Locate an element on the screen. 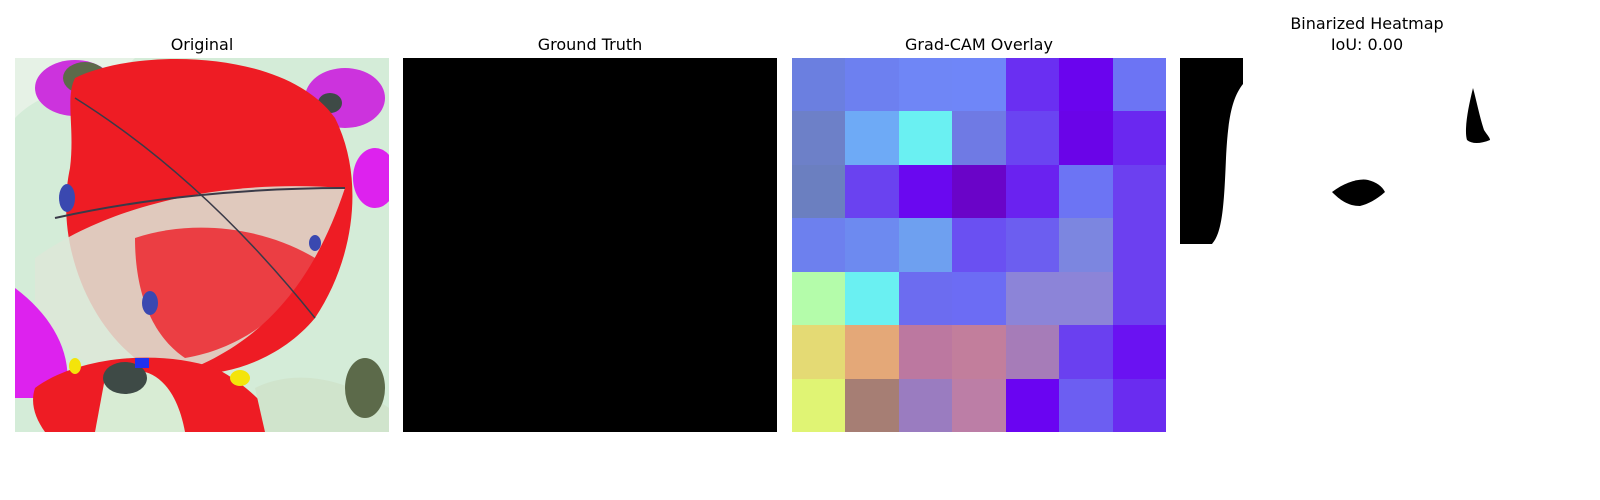 Image resolution: width=1600 pixels, height=500 pixels. mask-region-center is located at coordinates (1358, 192).